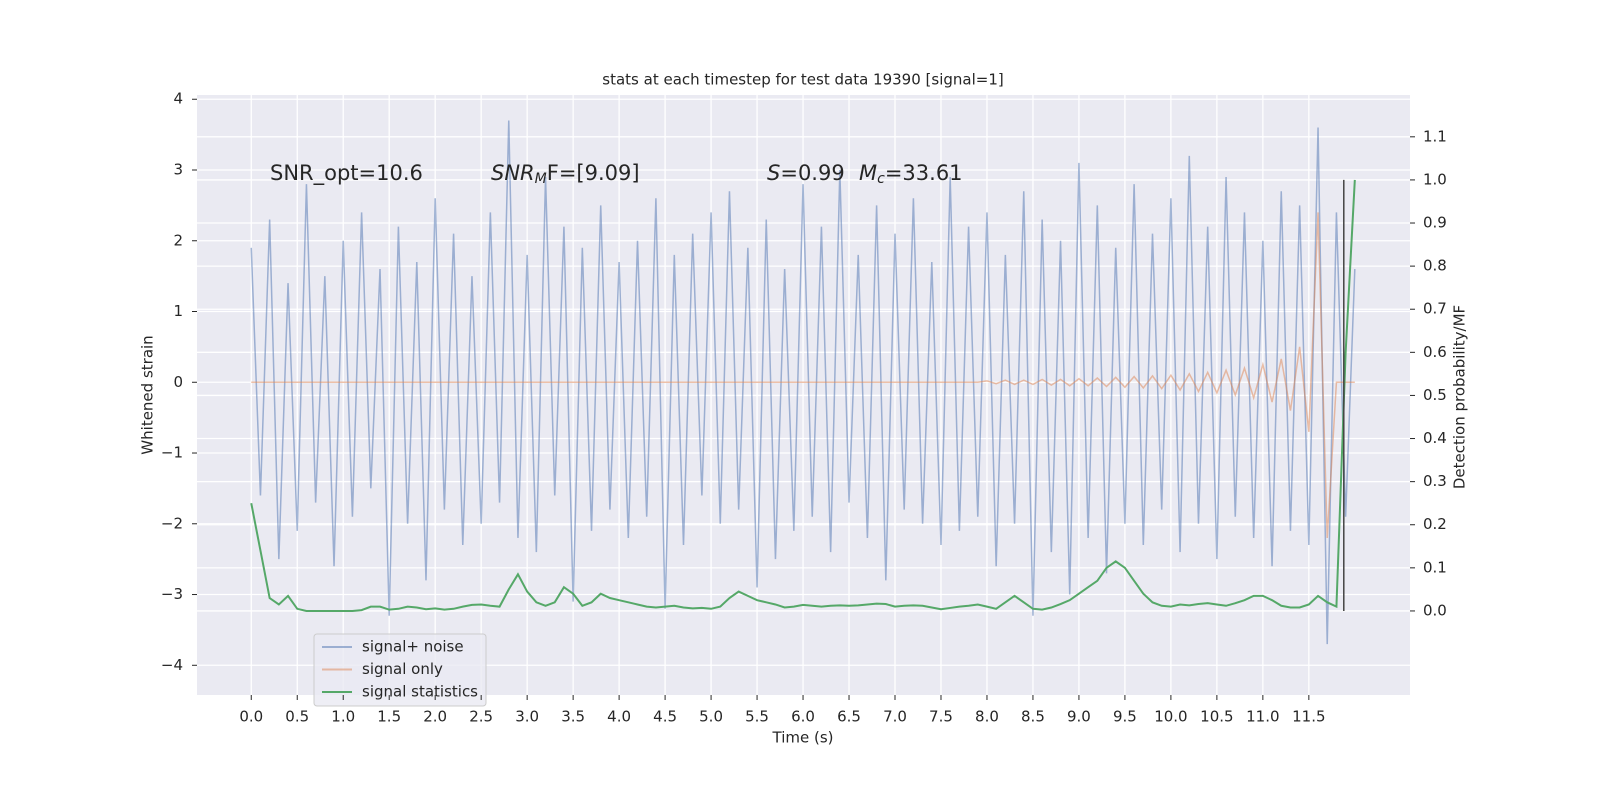 This screenshot has width=1600, height=800. Describe the element at coordinates (1435, 223) in the screenshot. I see `y2-tick-label: 0.9` at that location.